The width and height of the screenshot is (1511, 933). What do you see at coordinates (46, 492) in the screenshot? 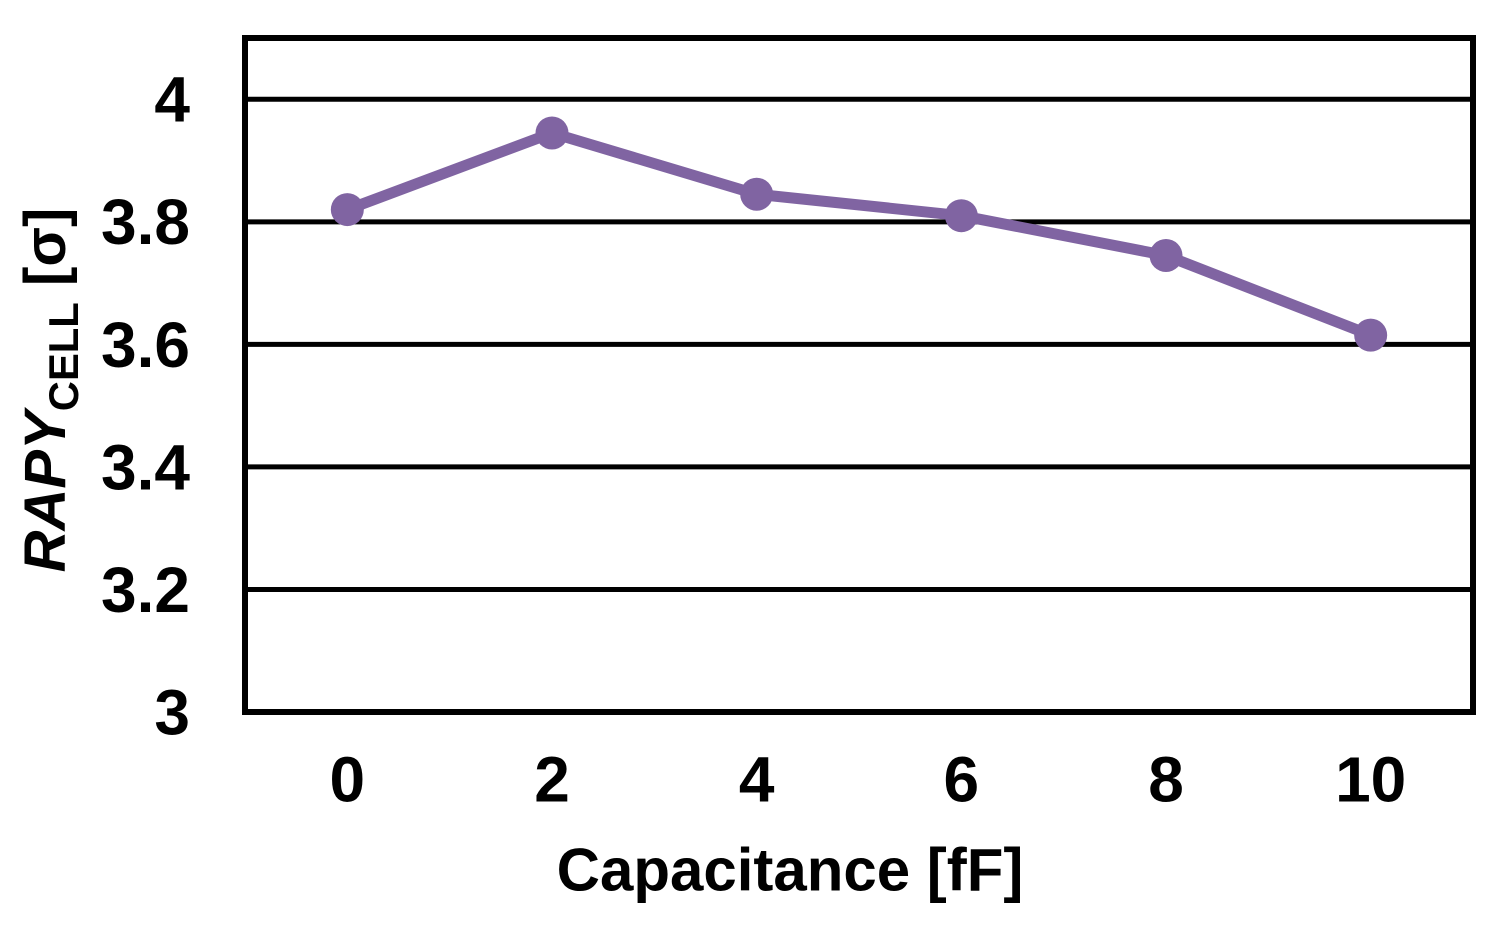
I see `y-axis-title-main: RAPY` at bounding box center [46, 492].